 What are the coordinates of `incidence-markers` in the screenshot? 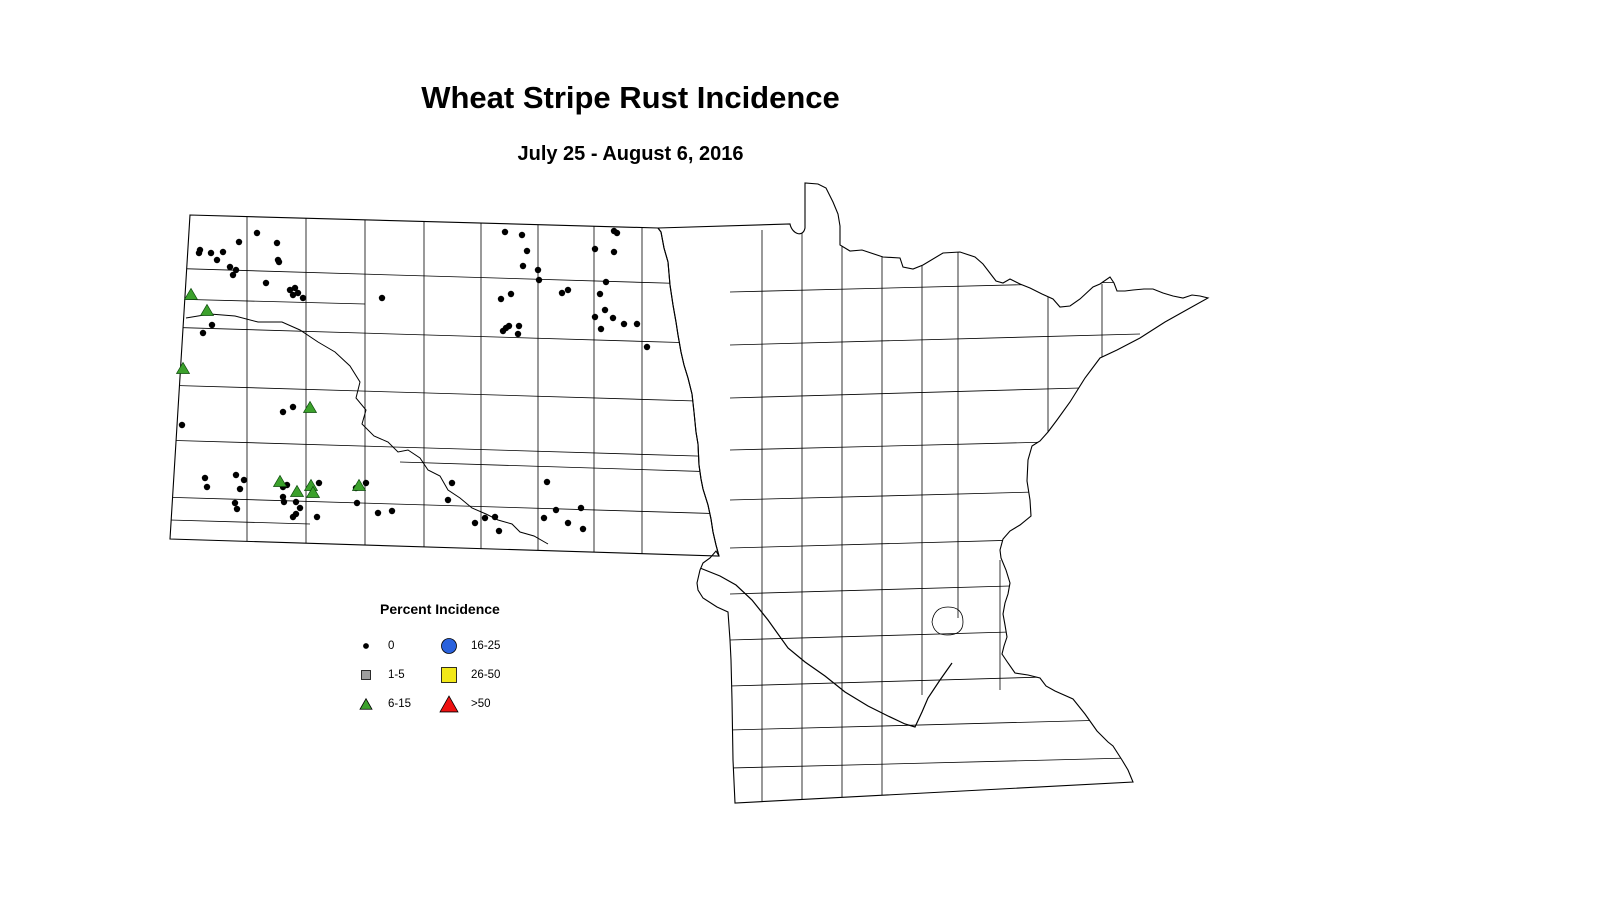 It's located at (413, 381).